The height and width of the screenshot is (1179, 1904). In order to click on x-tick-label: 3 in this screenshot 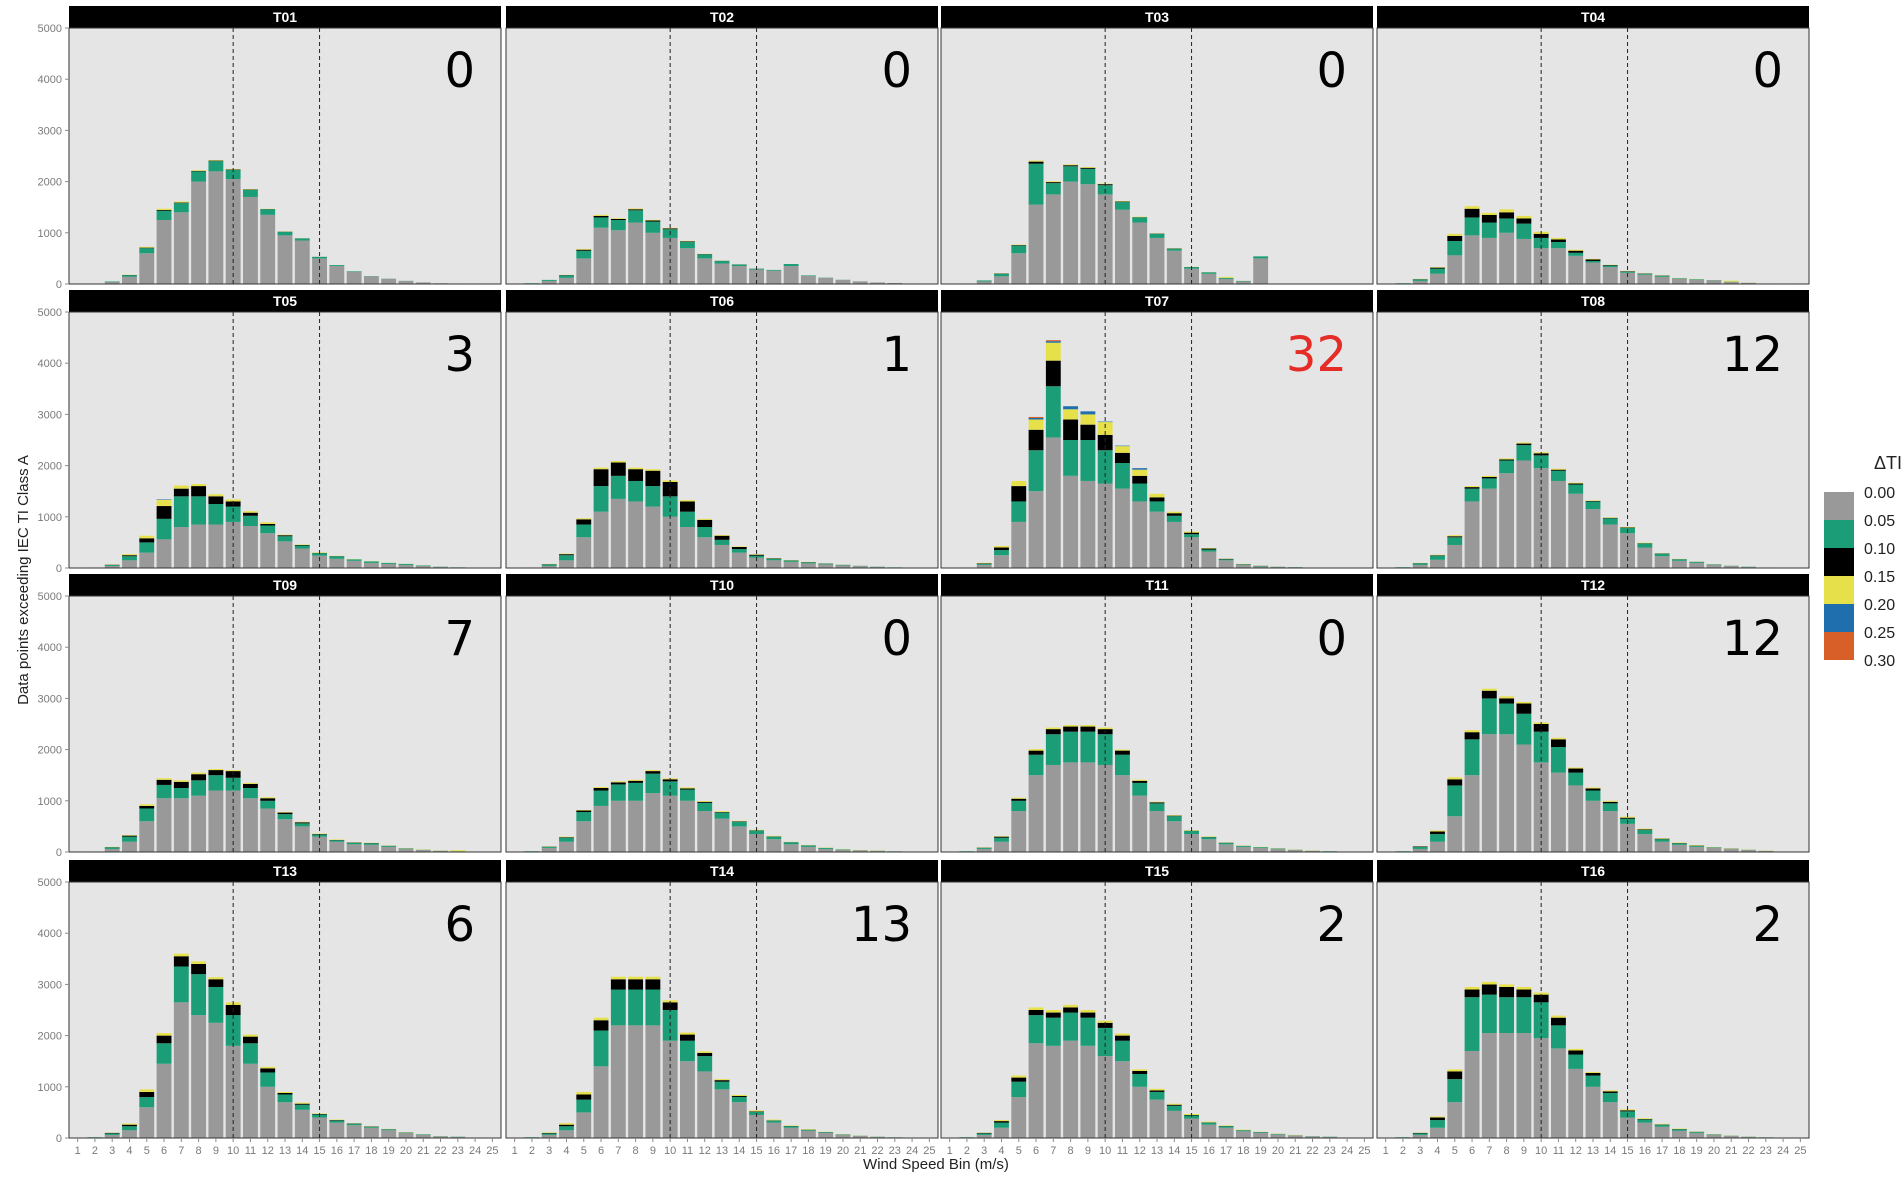, I will do `click(984, 1151)`.